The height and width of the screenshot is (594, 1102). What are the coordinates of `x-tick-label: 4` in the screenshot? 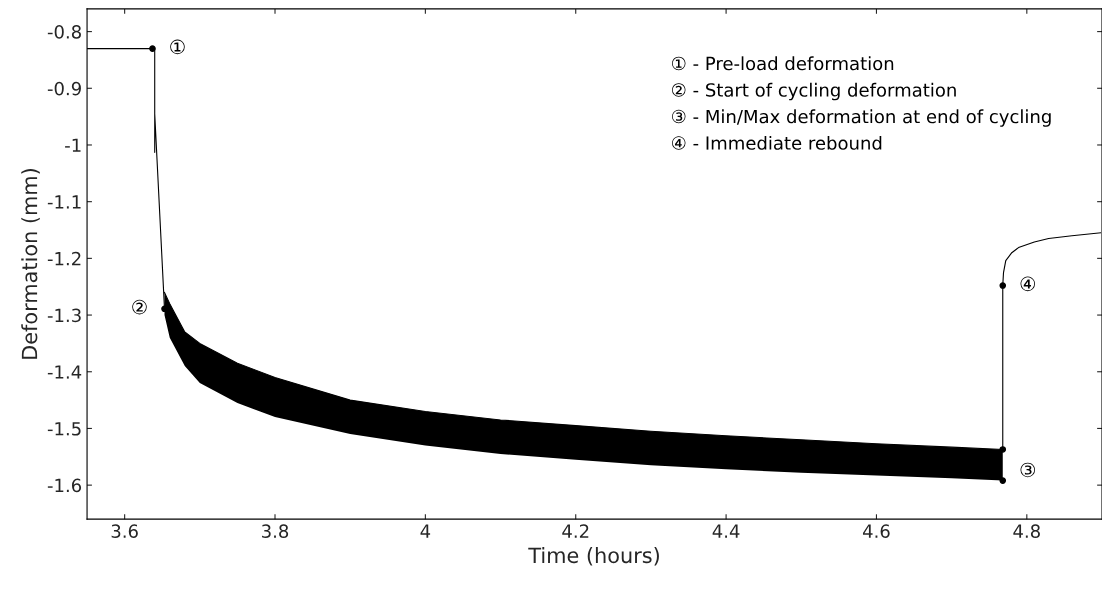 It's located at (425, 531).